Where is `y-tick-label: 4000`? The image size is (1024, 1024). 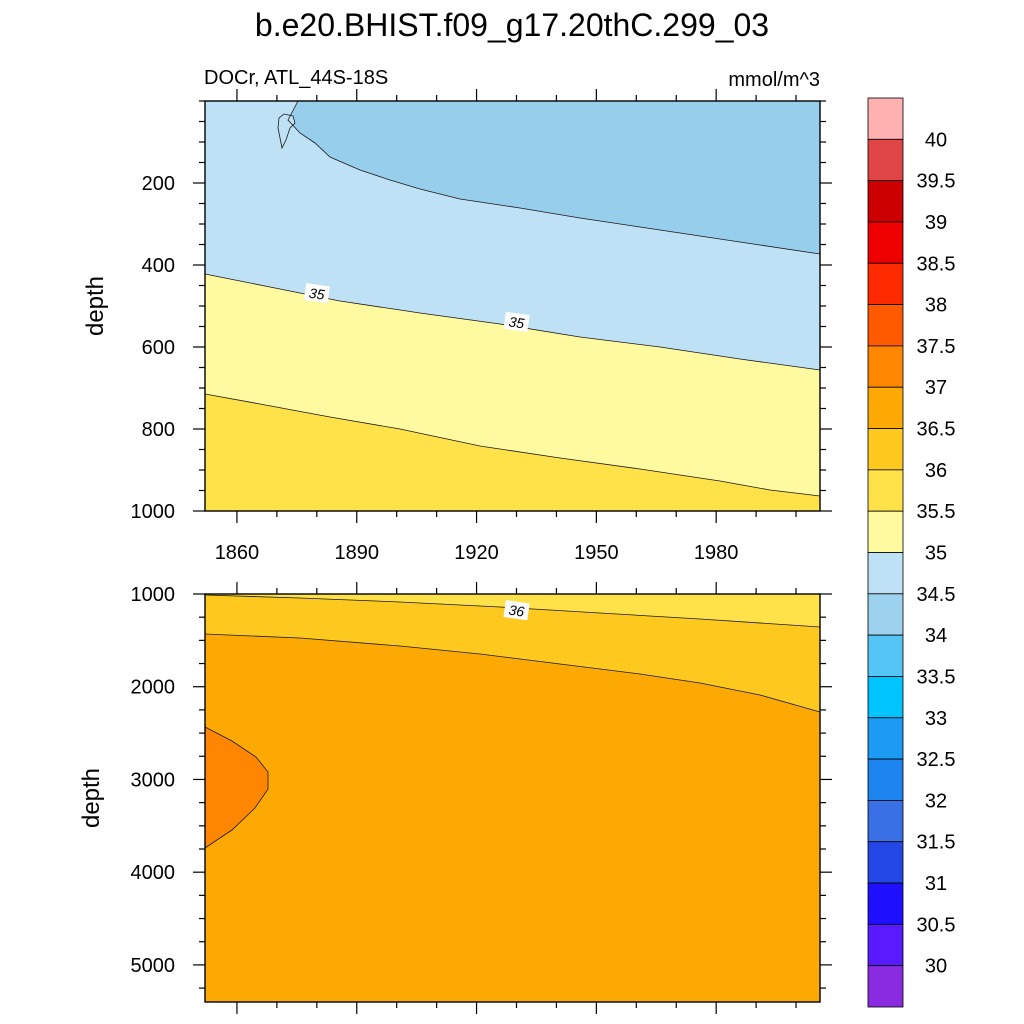 y-tick-label: 4000 is located at coordinates (153, 873).